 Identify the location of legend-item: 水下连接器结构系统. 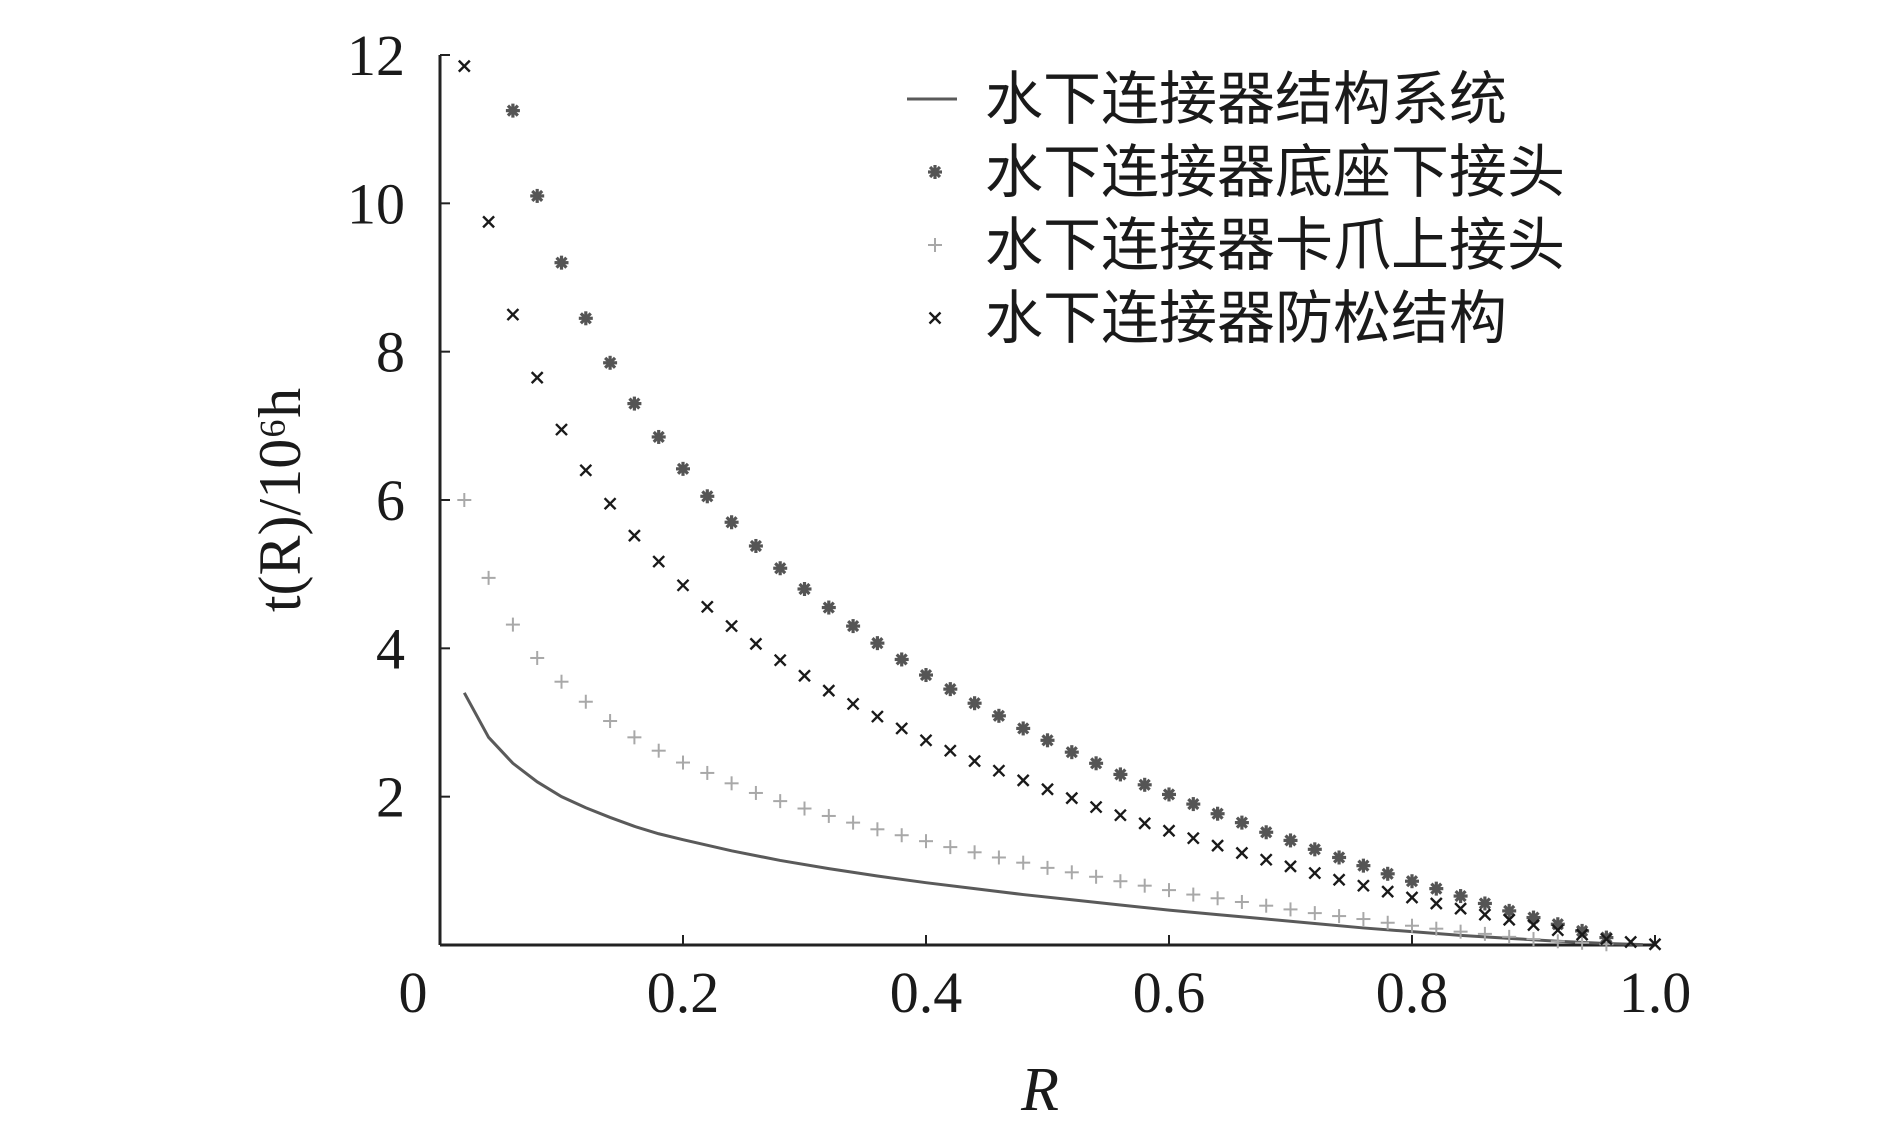
(1207, 99).